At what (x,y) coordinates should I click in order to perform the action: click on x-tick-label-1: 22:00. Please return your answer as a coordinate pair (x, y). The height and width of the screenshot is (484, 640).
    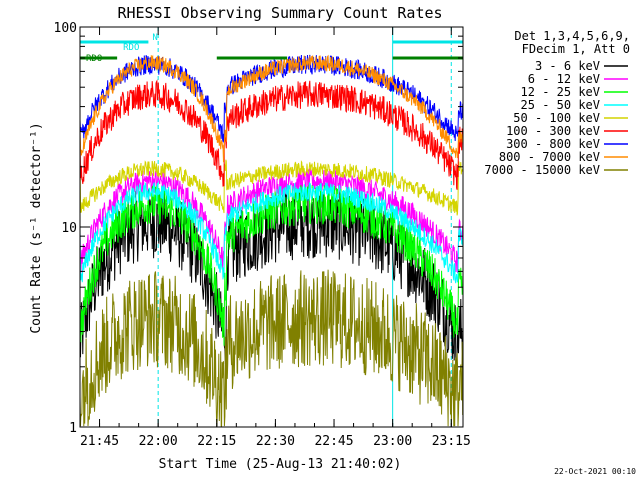
    Looking at the image, I should click on (158, 441).